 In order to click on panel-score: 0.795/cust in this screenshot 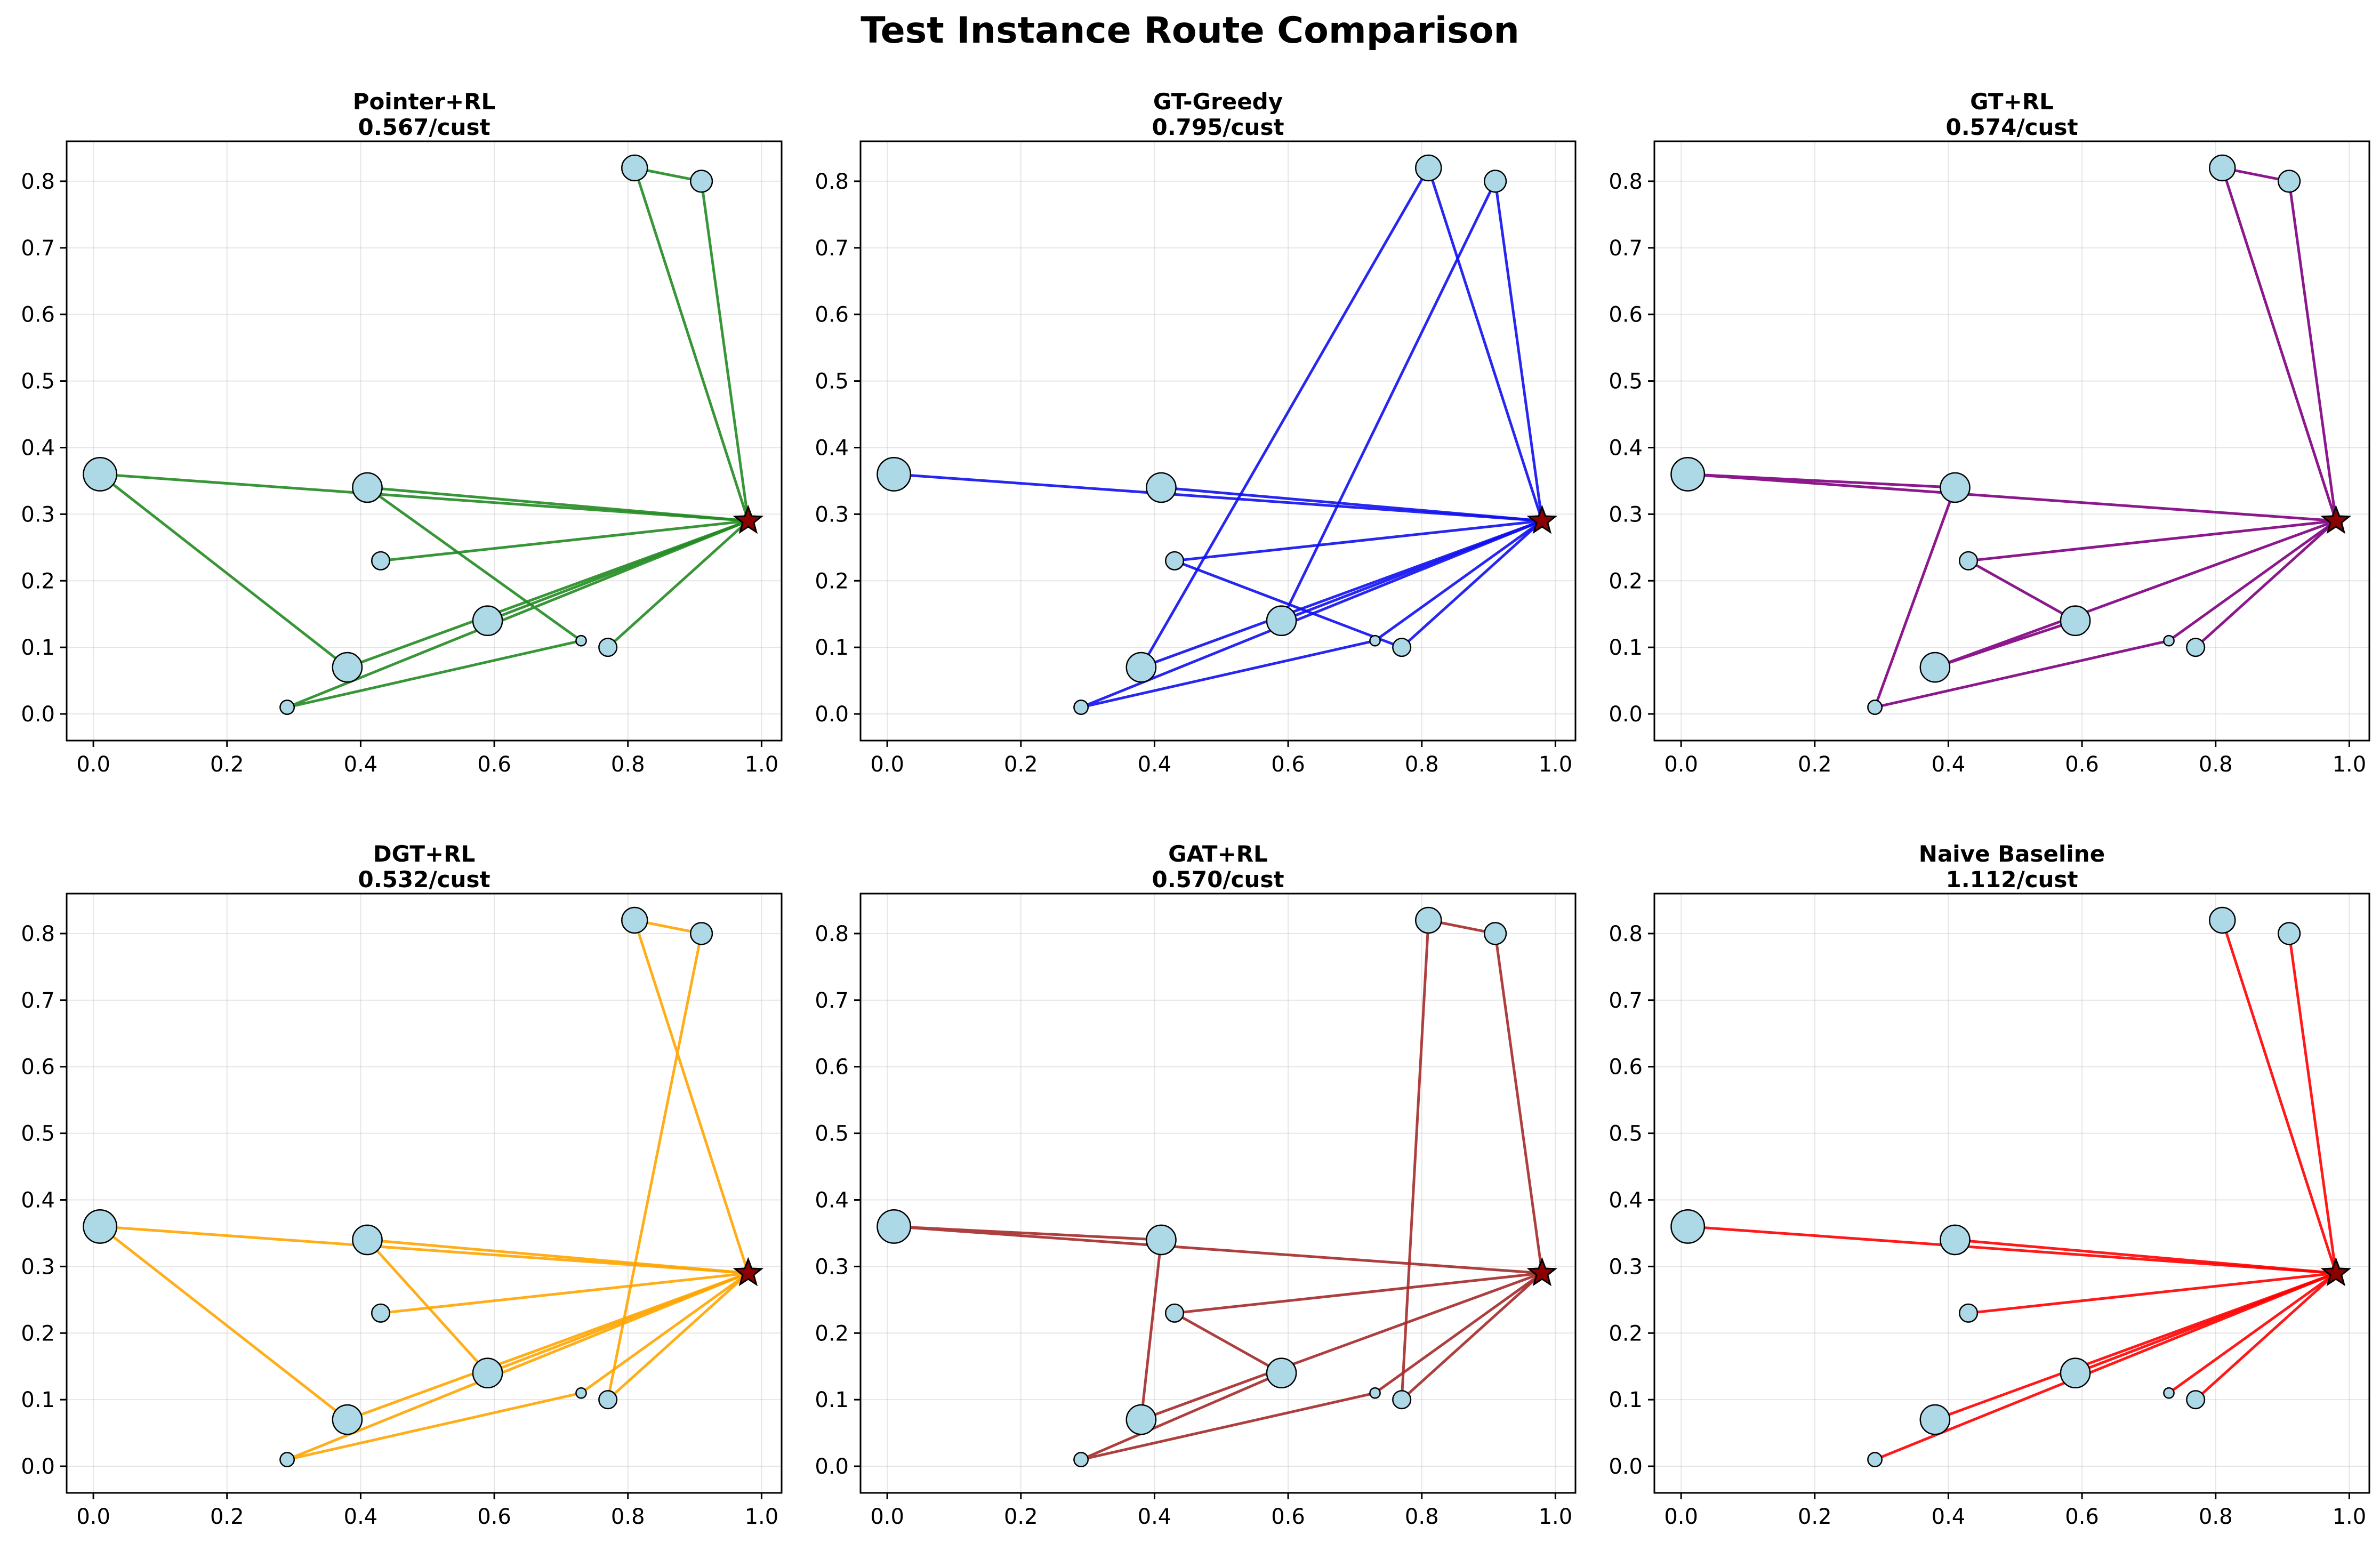, I will do `click(1218, 127)`.